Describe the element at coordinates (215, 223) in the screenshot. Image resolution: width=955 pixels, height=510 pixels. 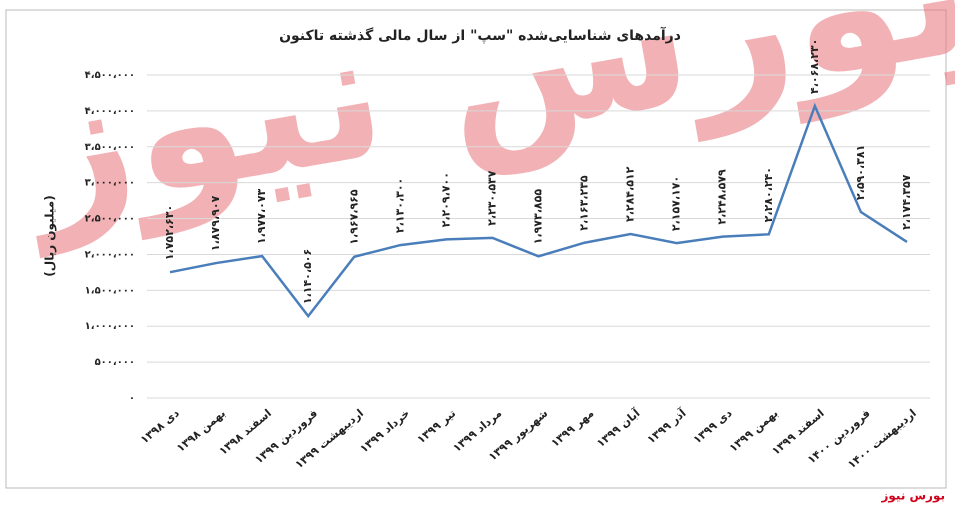
I see `data-label: ۱،۸۷۹،۹۰۷` at that location.